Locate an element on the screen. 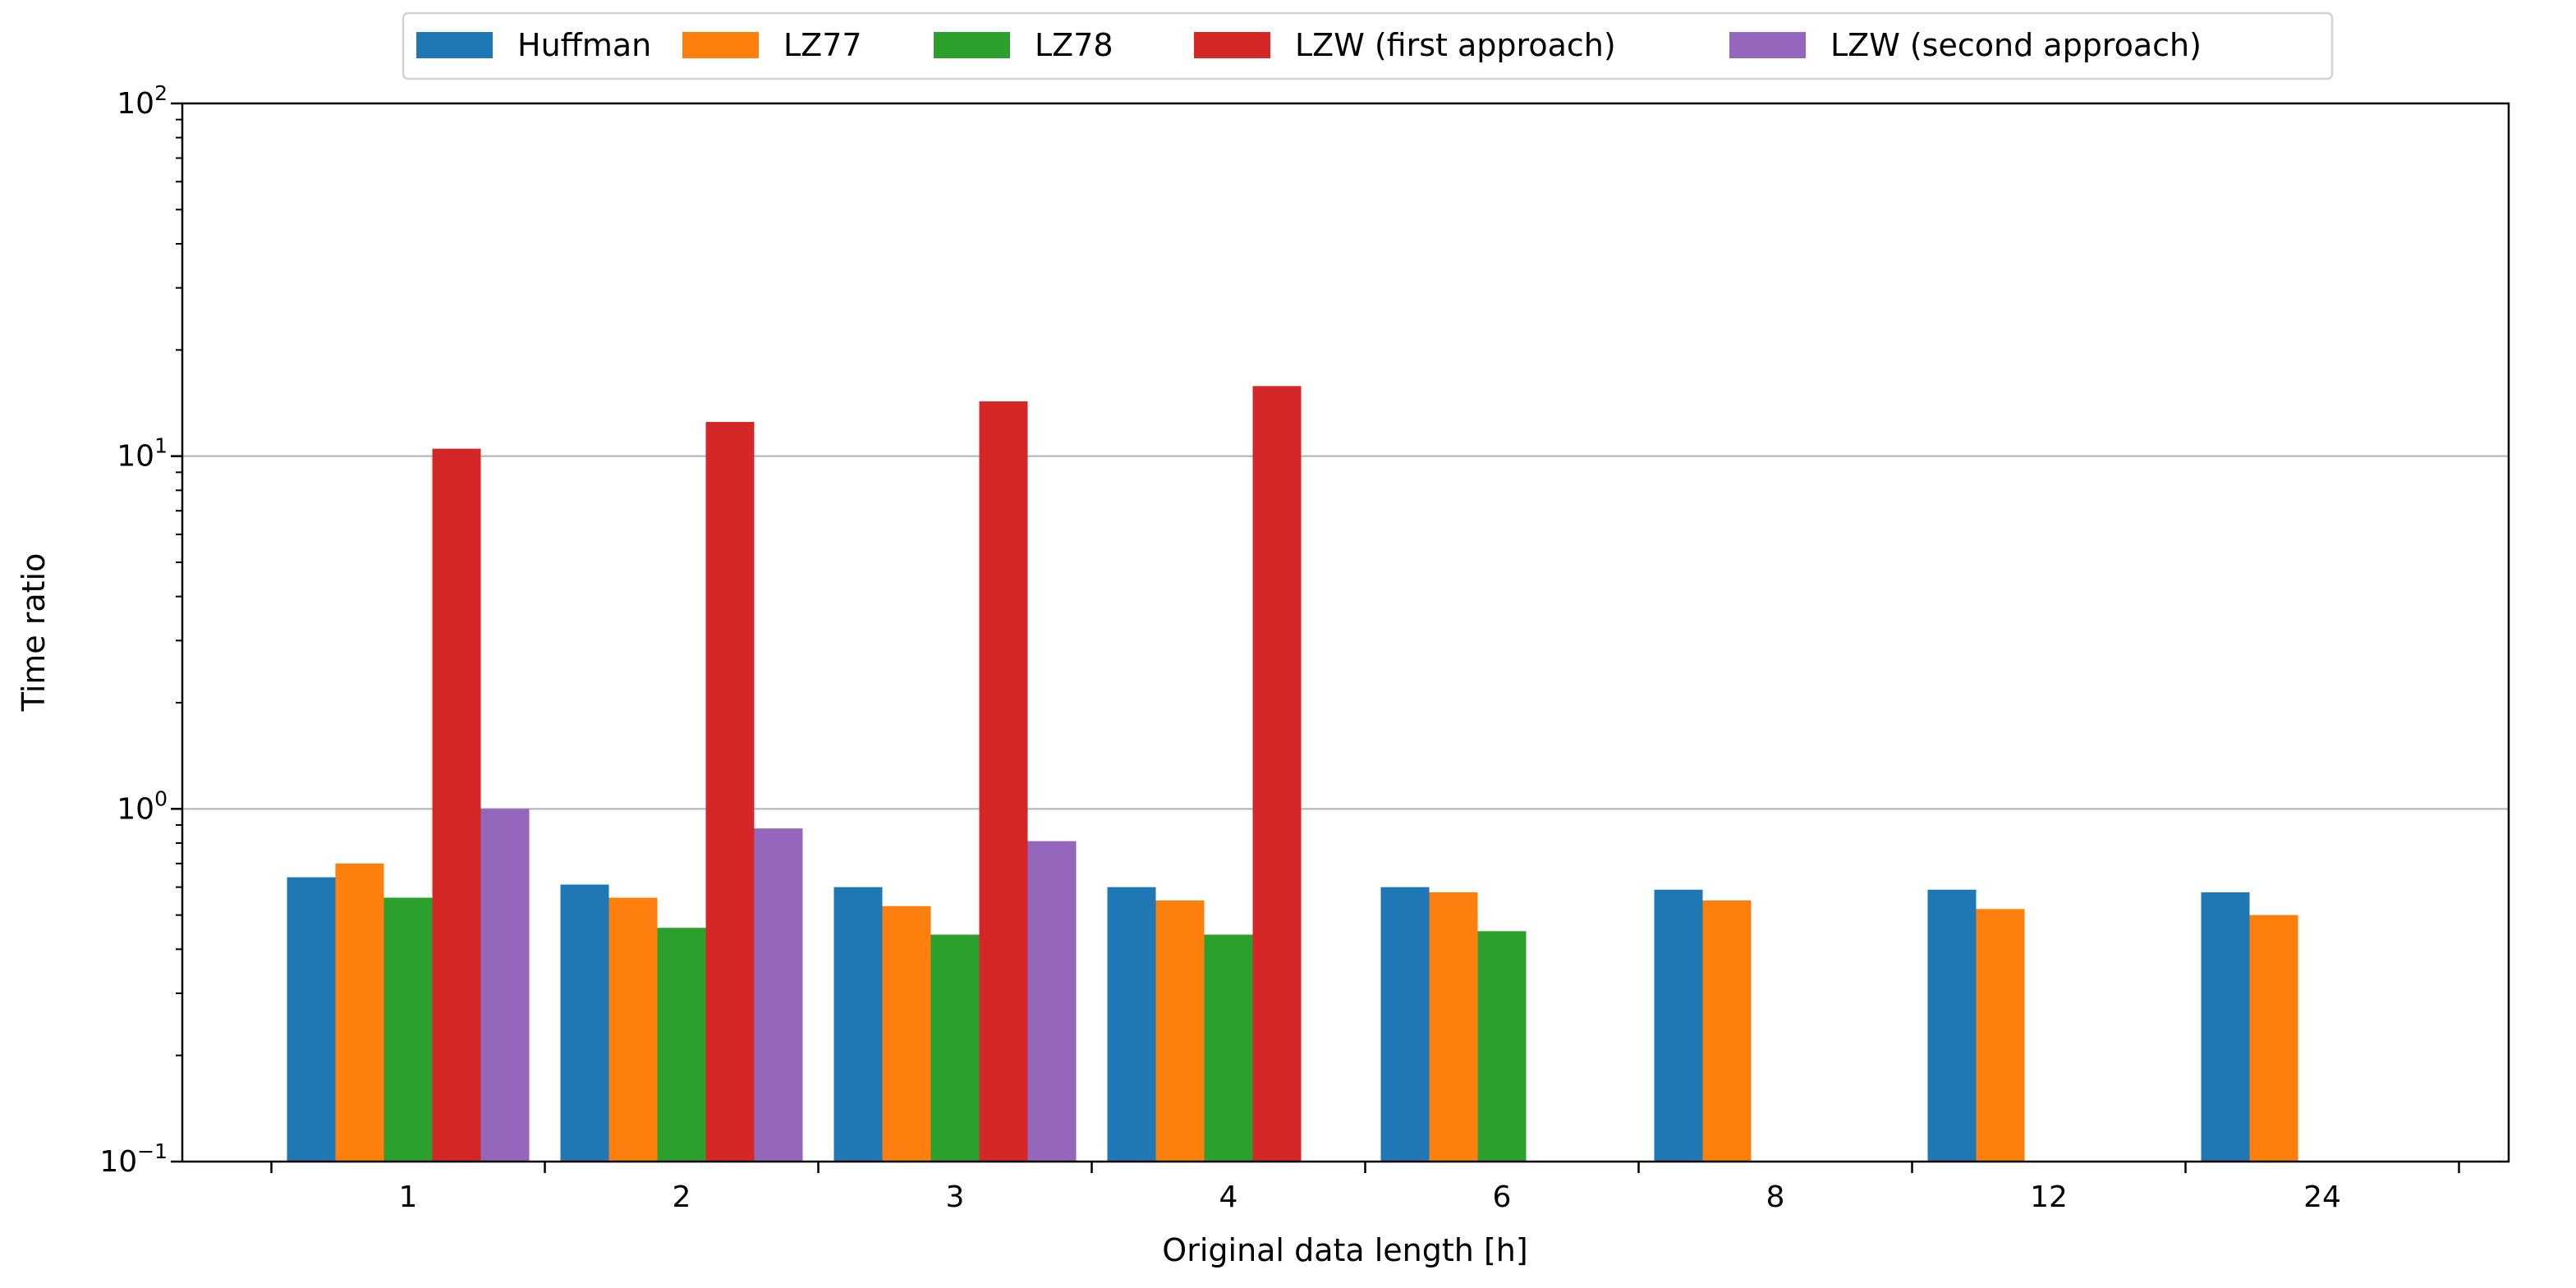  y-tick-label: 10² is located at coordinates (142, 101).